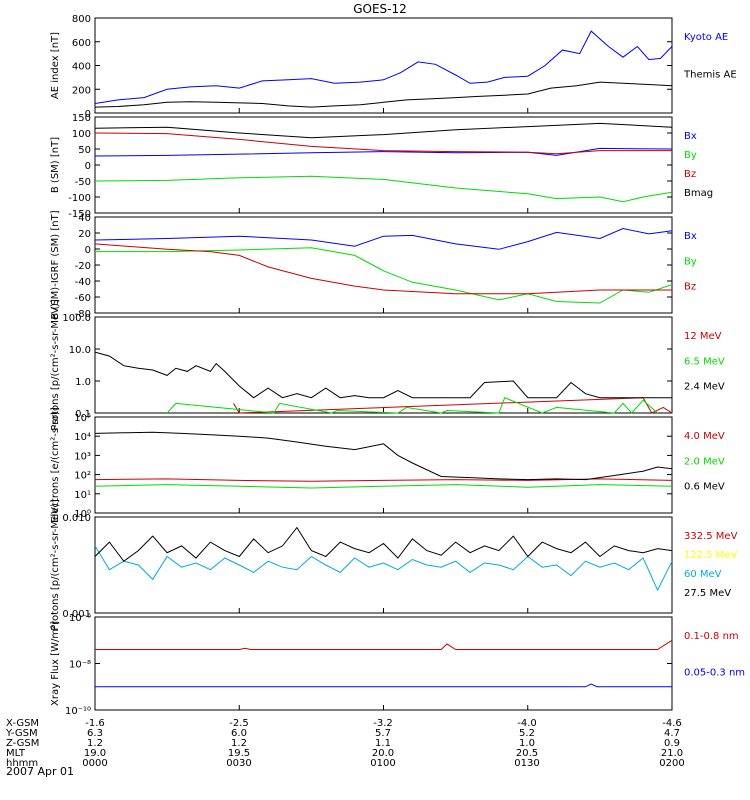 This screenshot has width=750, height=800. I want to click on series-line-bmag, so click(383, 130).